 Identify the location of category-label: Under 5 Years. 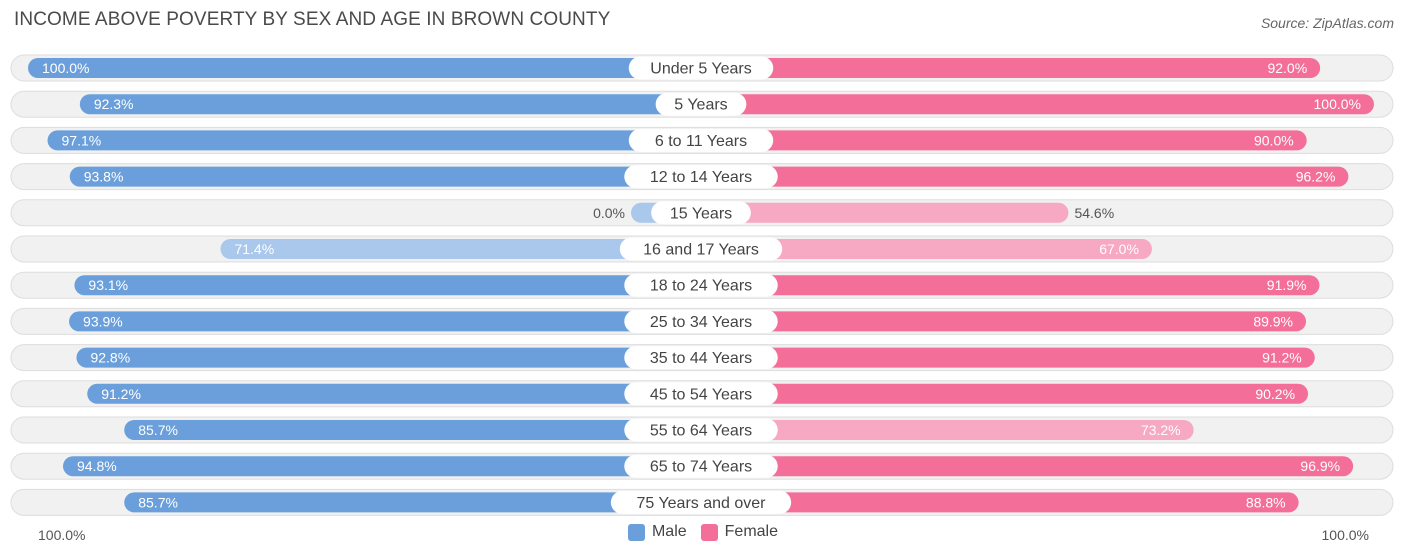
(700, 69).